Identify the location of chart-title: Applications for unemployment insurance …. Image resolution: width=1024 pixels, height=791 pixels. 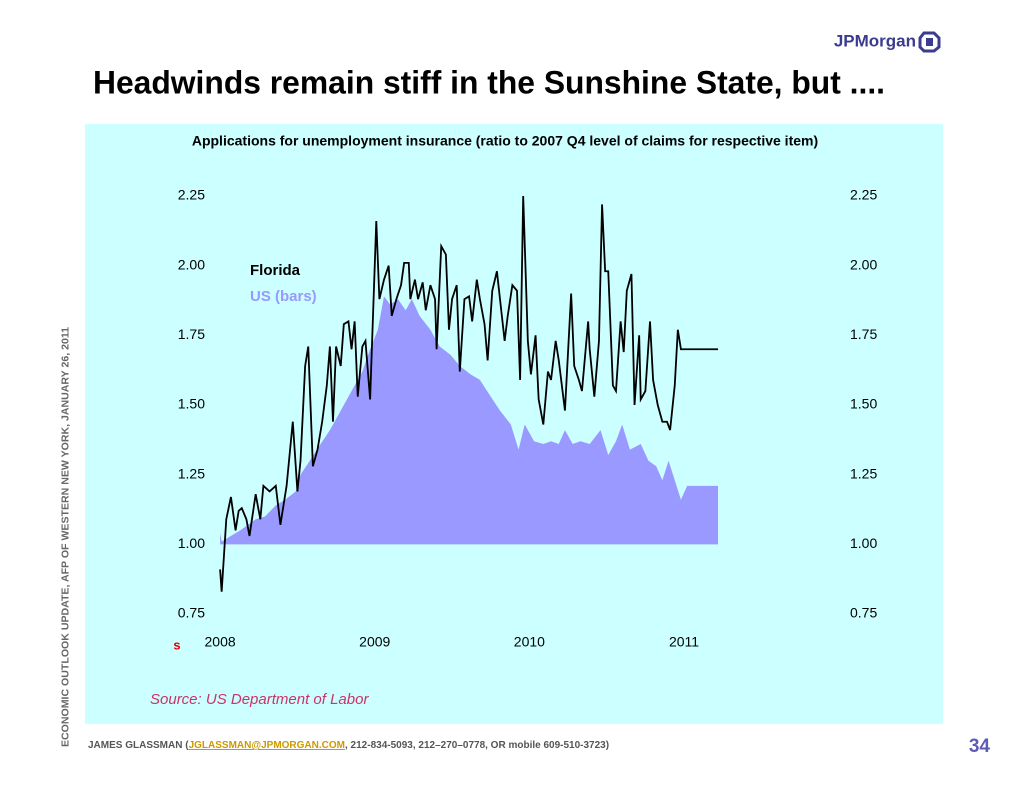
(505, 141).